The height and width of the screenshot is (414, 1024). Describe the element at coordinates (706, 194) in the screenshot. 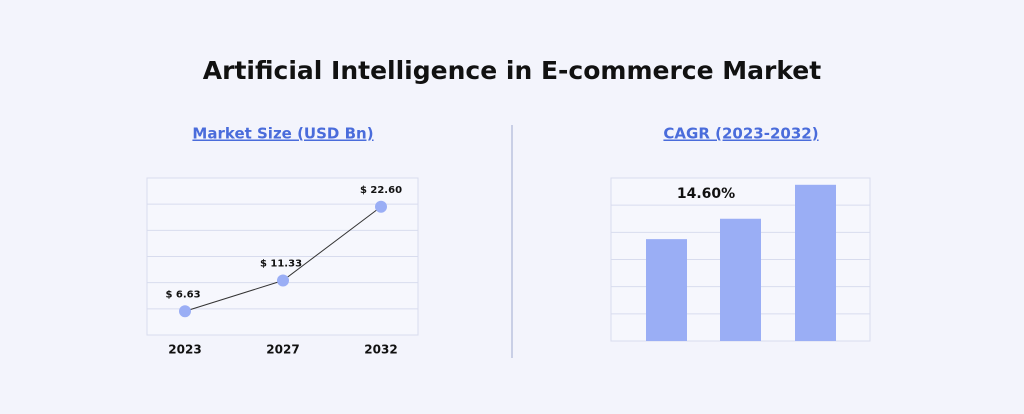

I see `annotation: 14.60%` at that location.